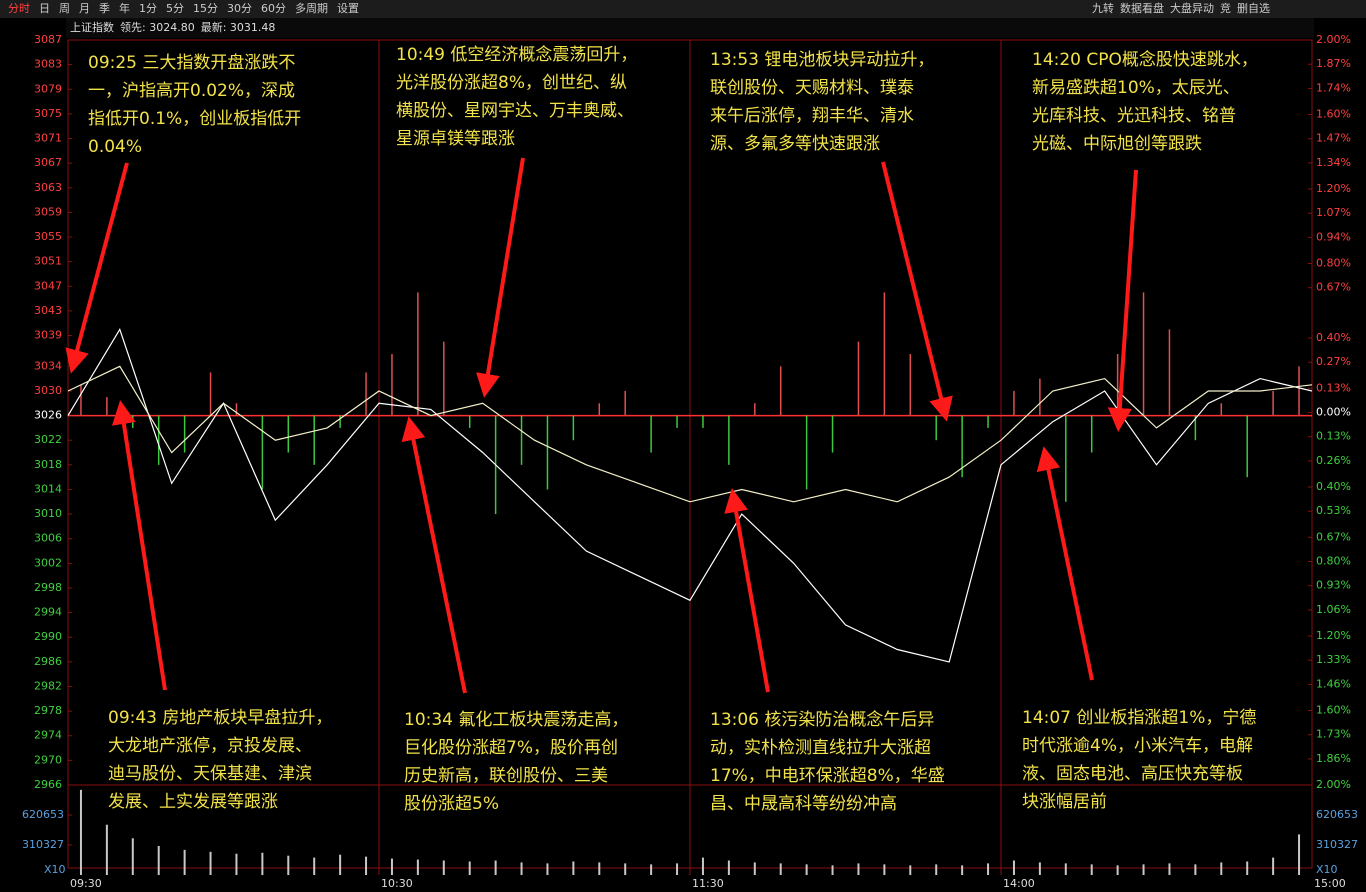 This screenshot has width=1366, height=892. I want to click on y-tick-label: 3083, so click(48, 64).